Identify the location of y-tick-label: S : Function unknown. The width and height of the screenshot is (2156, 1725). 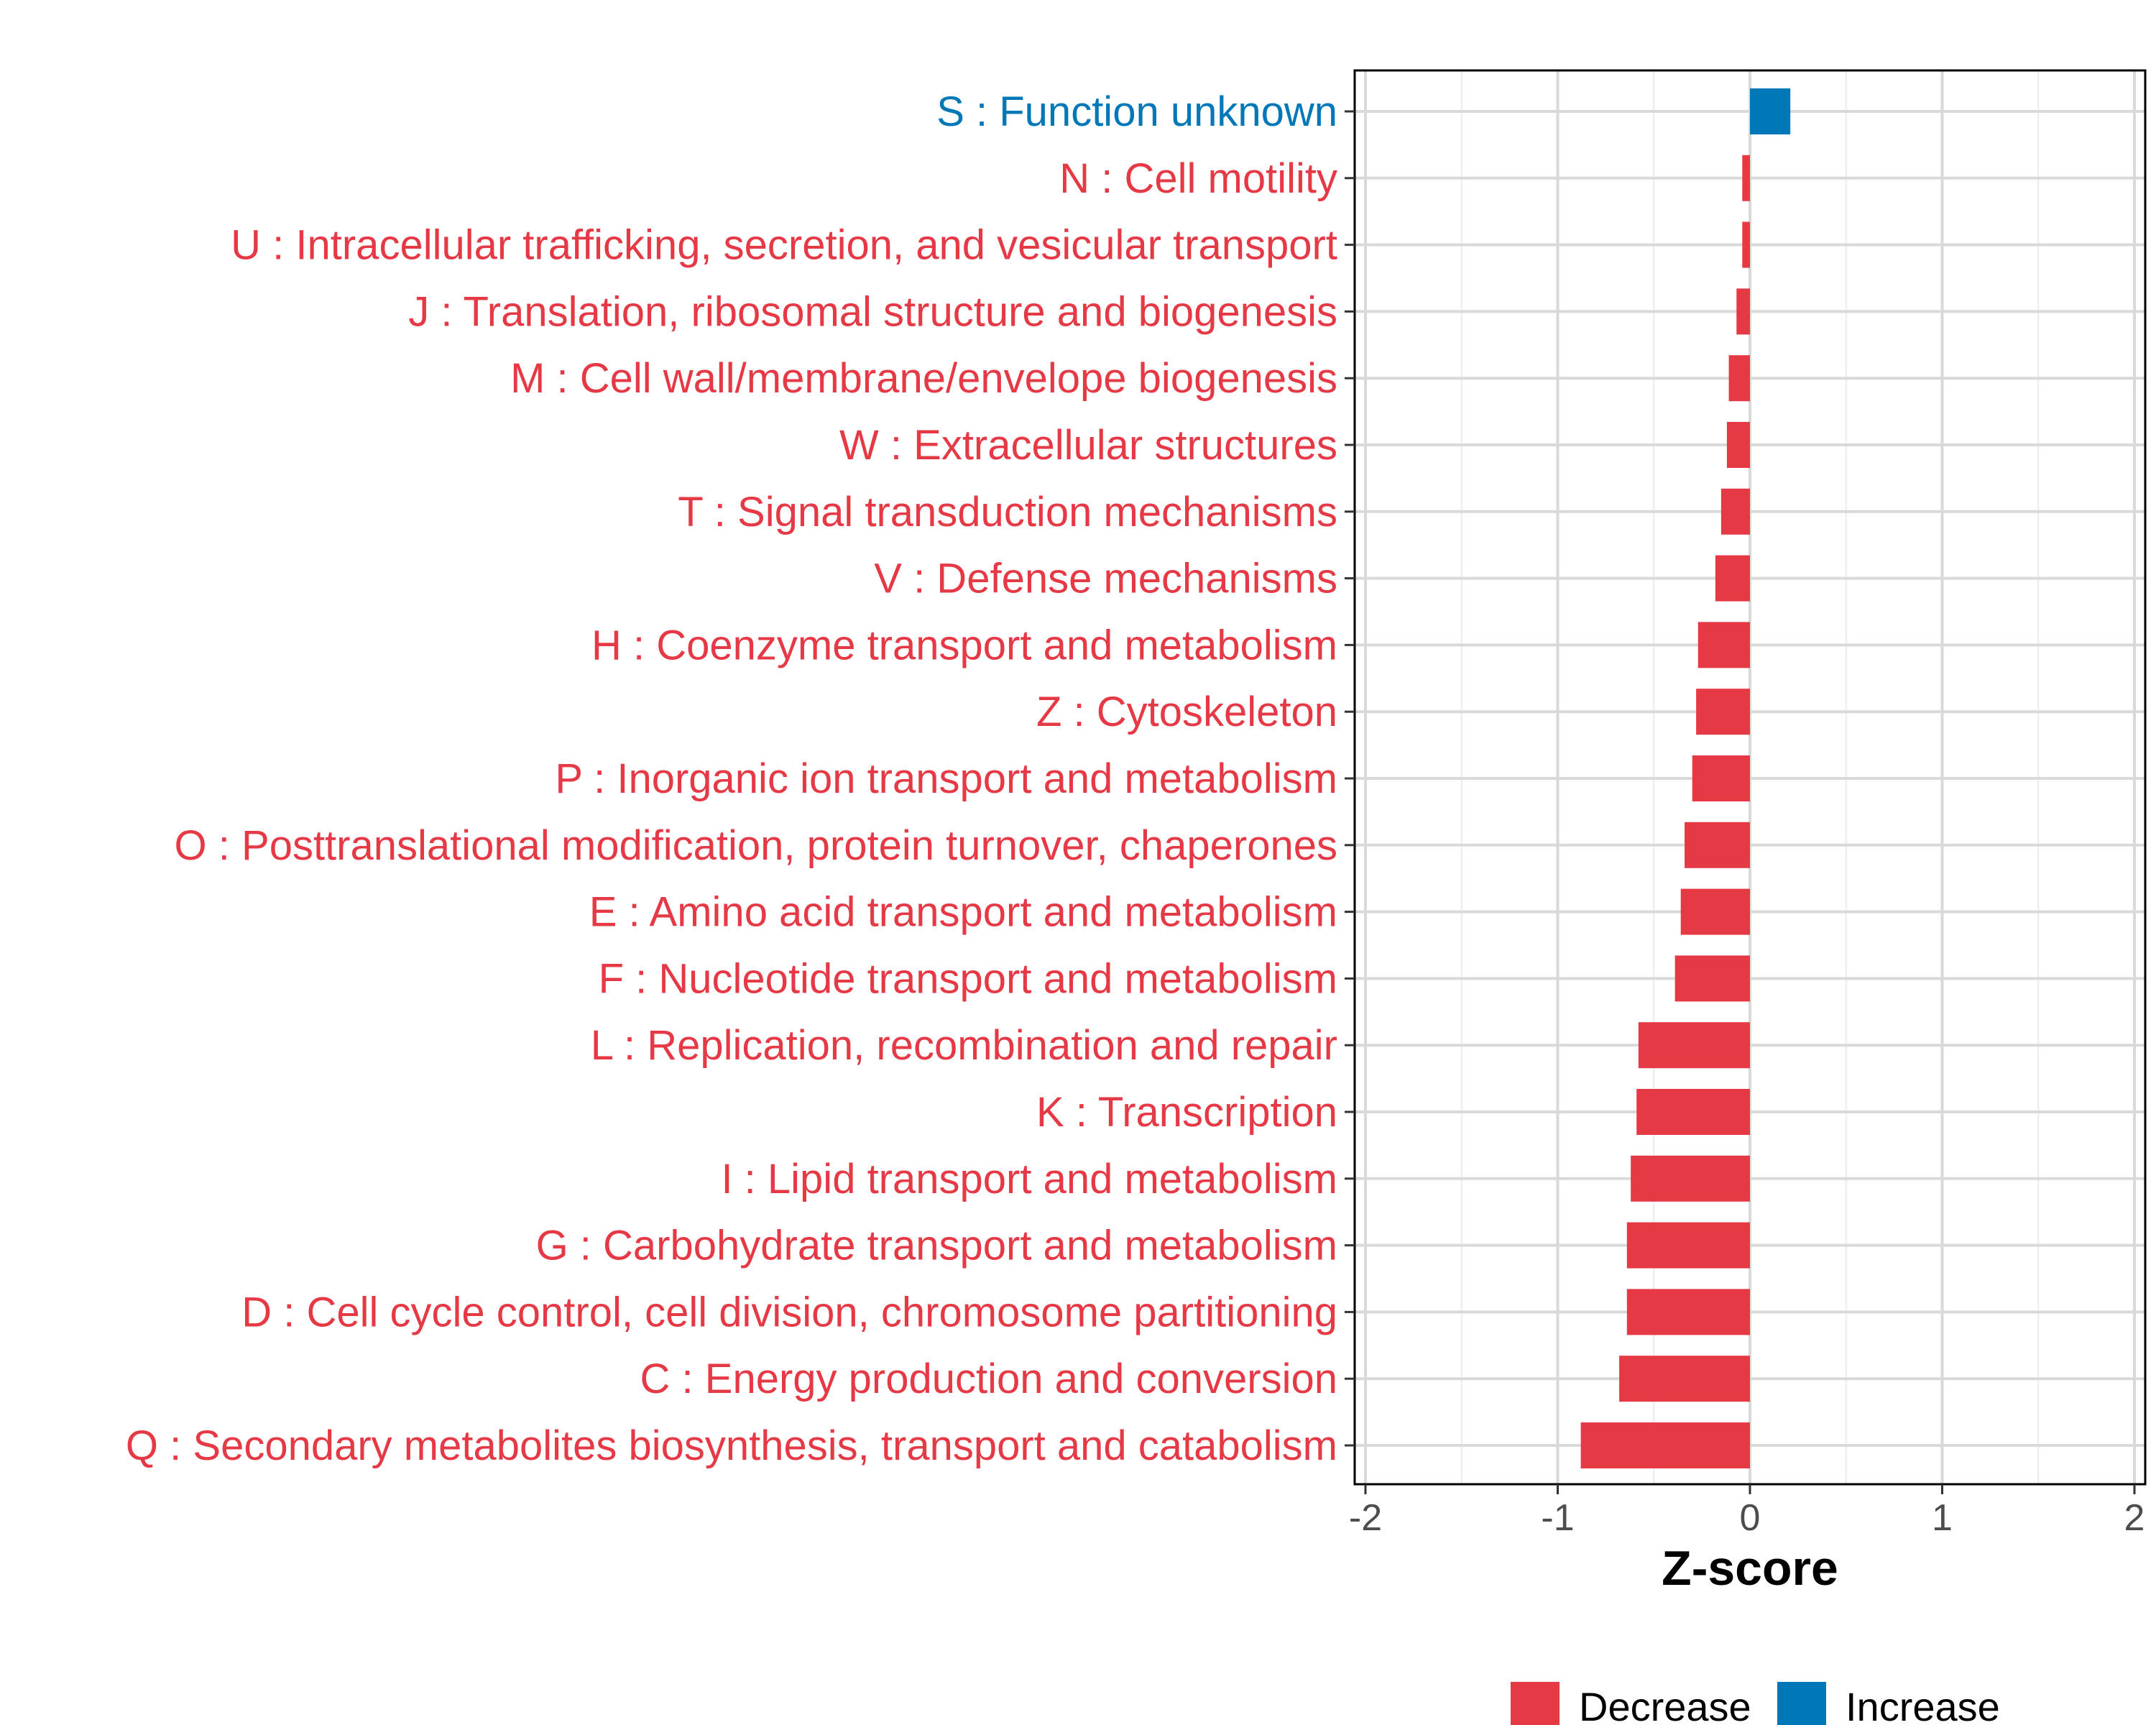
(1136, 111).